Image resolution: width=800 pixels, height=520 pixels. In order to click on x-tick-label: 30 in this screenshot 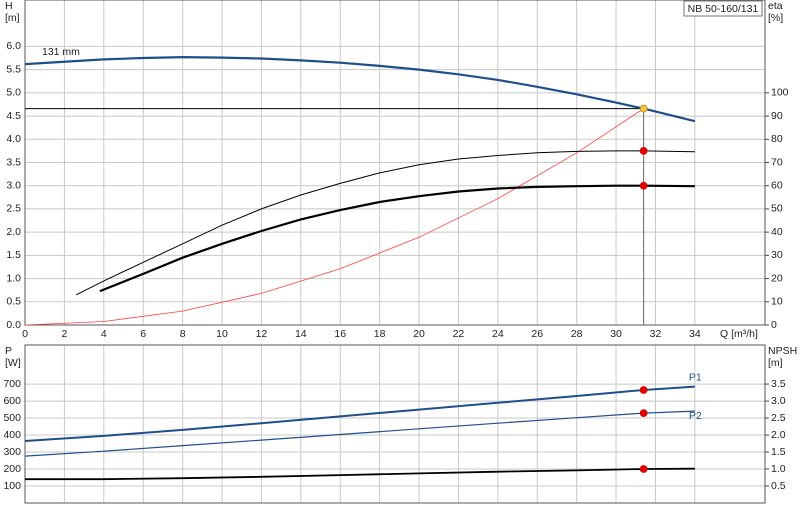, I will do `click(616, 334)`.